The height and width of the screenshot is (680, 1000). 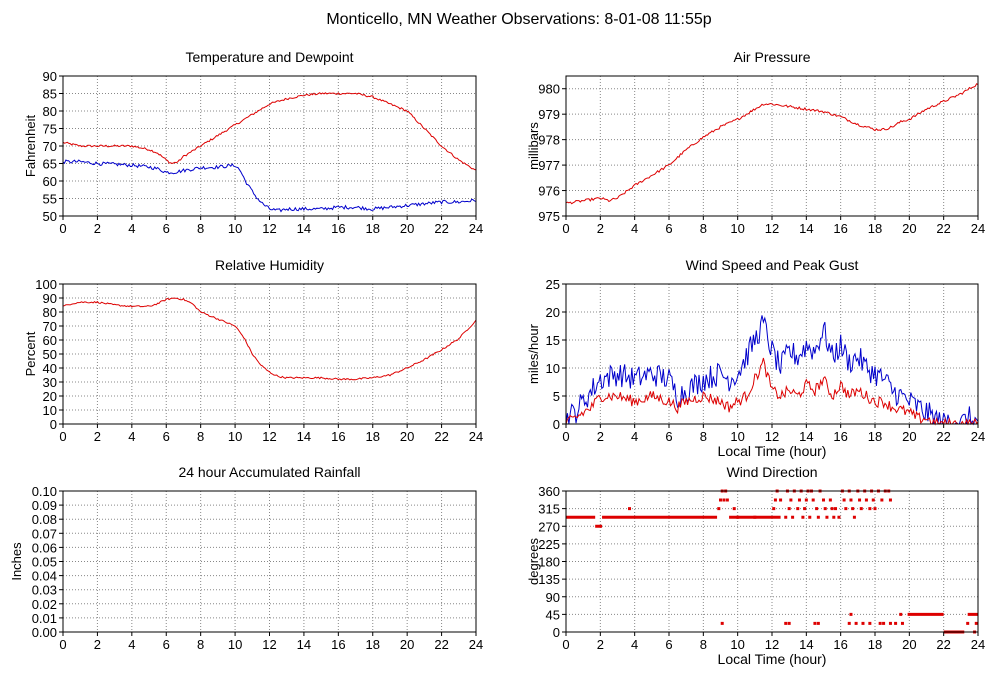 I want to click on y-axis-label: Inches, so click(x=16, y=561).